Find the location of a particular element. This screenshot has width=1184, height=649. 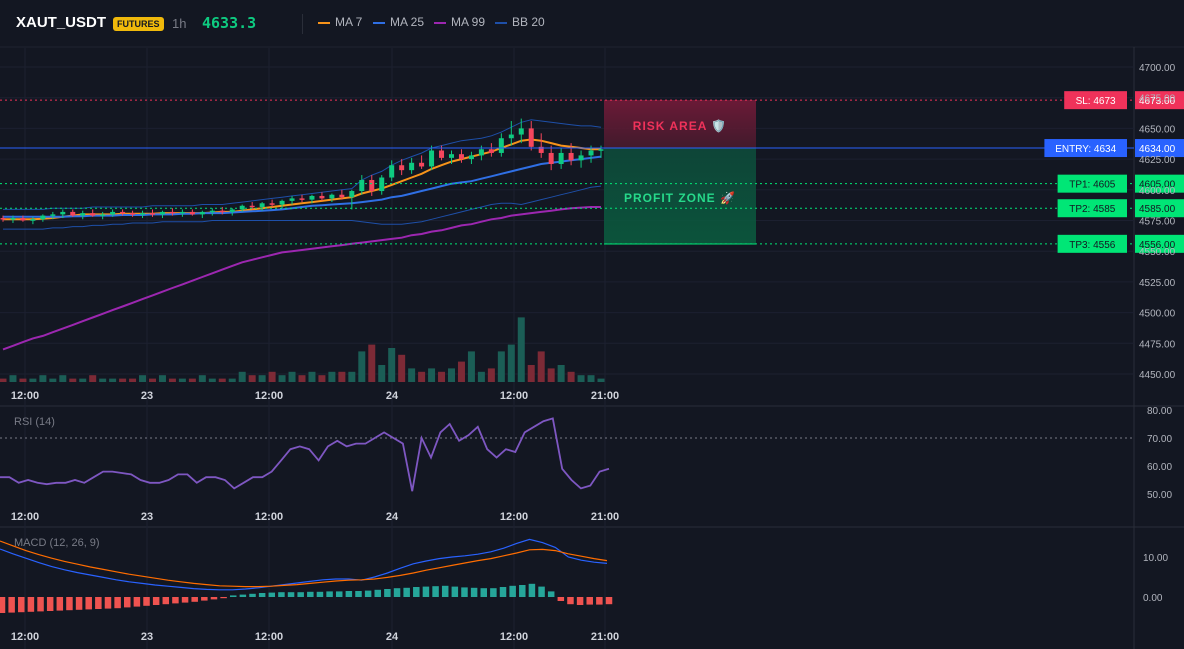

risk-zone is located at coordinates (680, 124).